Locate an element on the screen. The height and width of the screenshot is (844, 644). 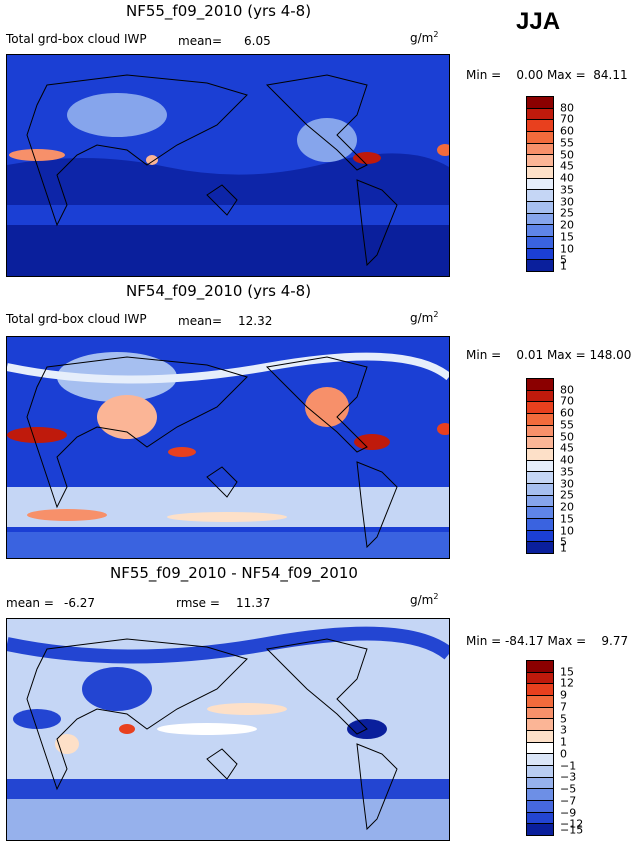
colorbar-tick-label: 30 is located at coordinates (567, 202).